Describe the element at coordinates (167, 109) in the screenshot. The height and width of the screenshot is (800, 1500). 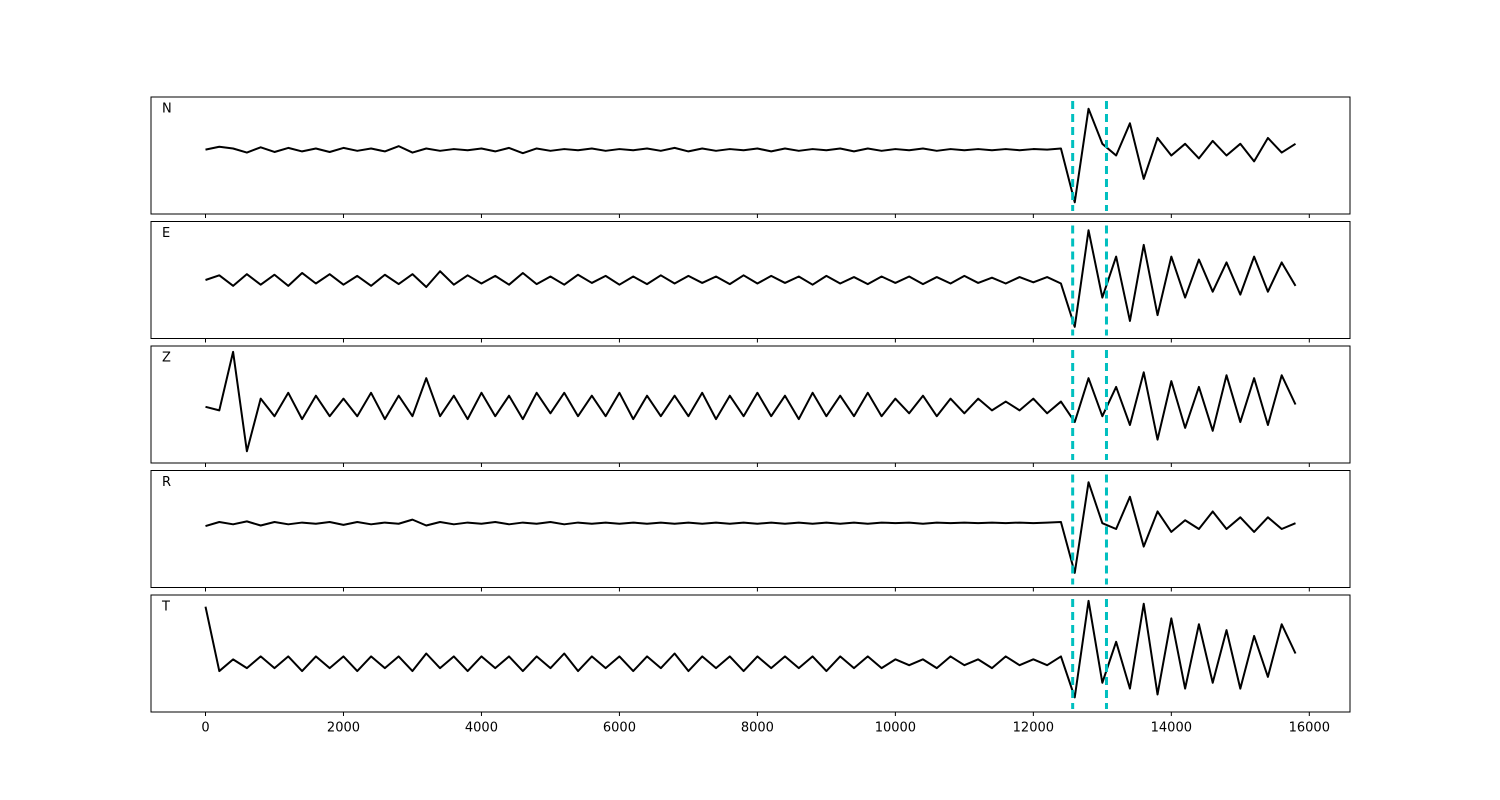
I see `panel-label: N` at that location.